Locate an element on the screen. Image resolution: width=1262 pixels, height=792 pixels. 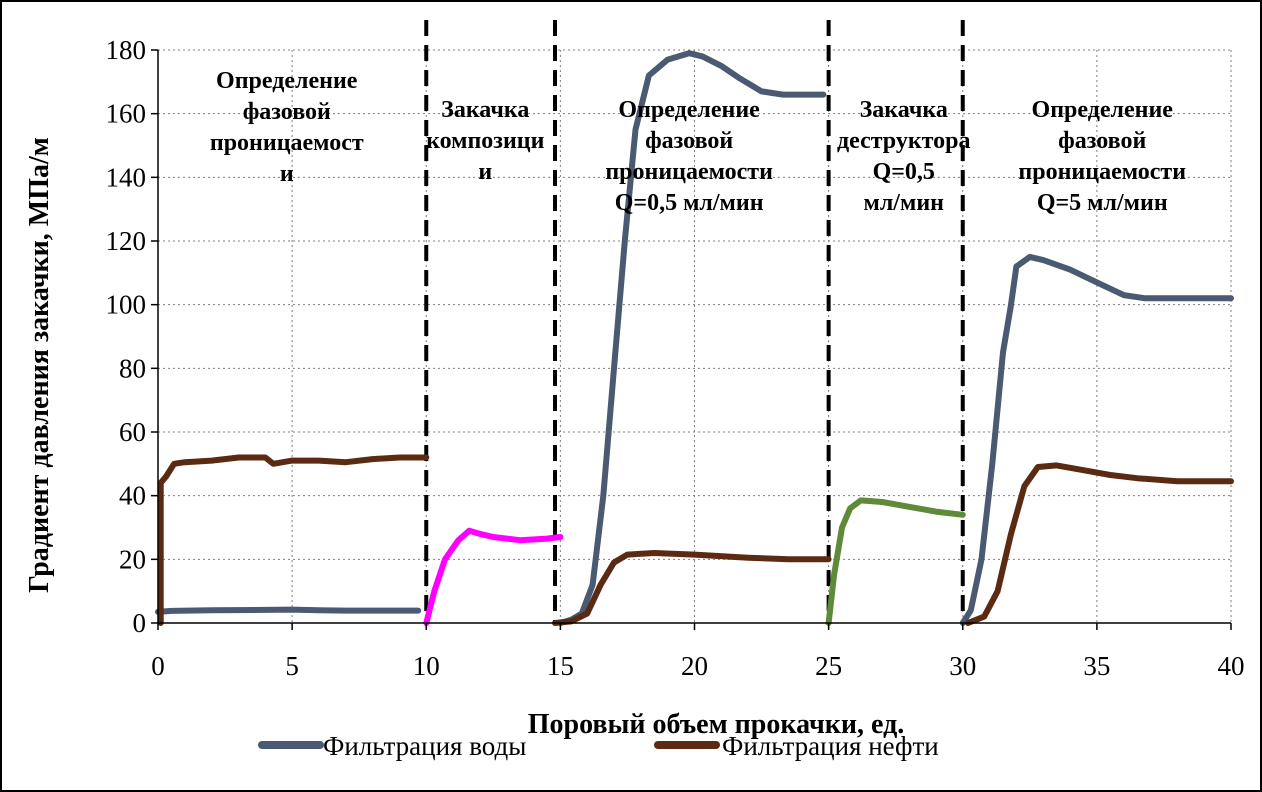
legend: Фильтрация воды Фильтрация нефти is located at coordinates (598, 746).